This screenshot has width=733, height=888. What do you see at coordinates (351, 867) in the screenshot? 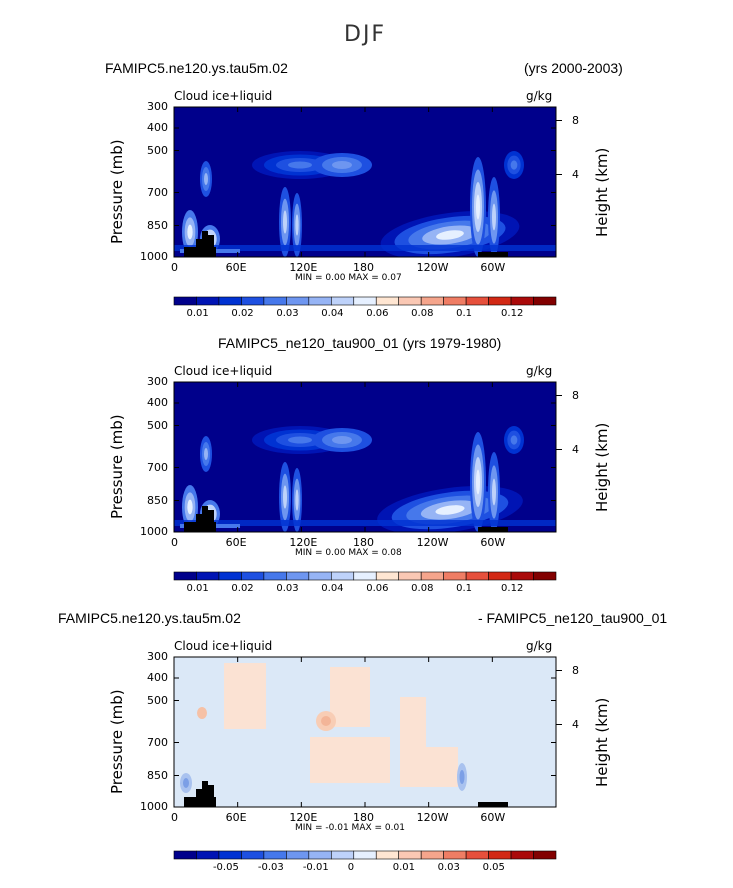
I see `colorbar-label: 0` at bounding box center [351, 867].